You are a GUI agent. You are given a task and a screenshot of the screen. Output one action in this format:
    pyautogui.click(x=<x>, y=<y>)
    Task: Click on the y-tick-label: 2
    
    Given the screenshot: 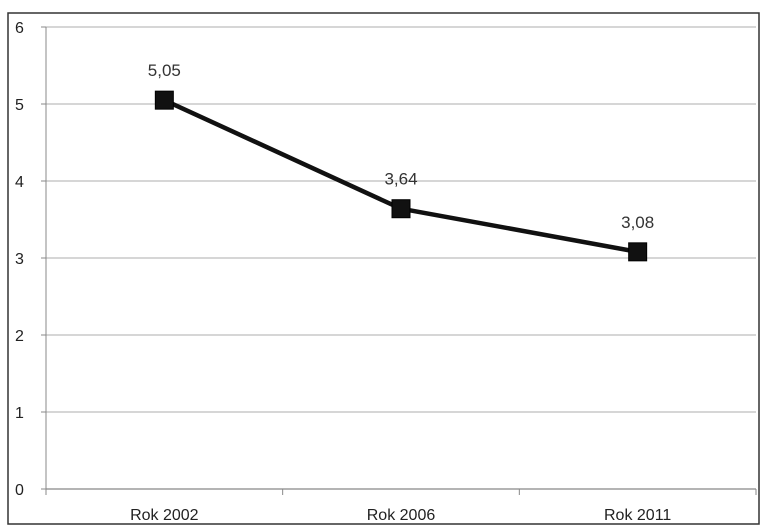 What is the action you would take?
    pyautogui.click(x=19, y=336)
    